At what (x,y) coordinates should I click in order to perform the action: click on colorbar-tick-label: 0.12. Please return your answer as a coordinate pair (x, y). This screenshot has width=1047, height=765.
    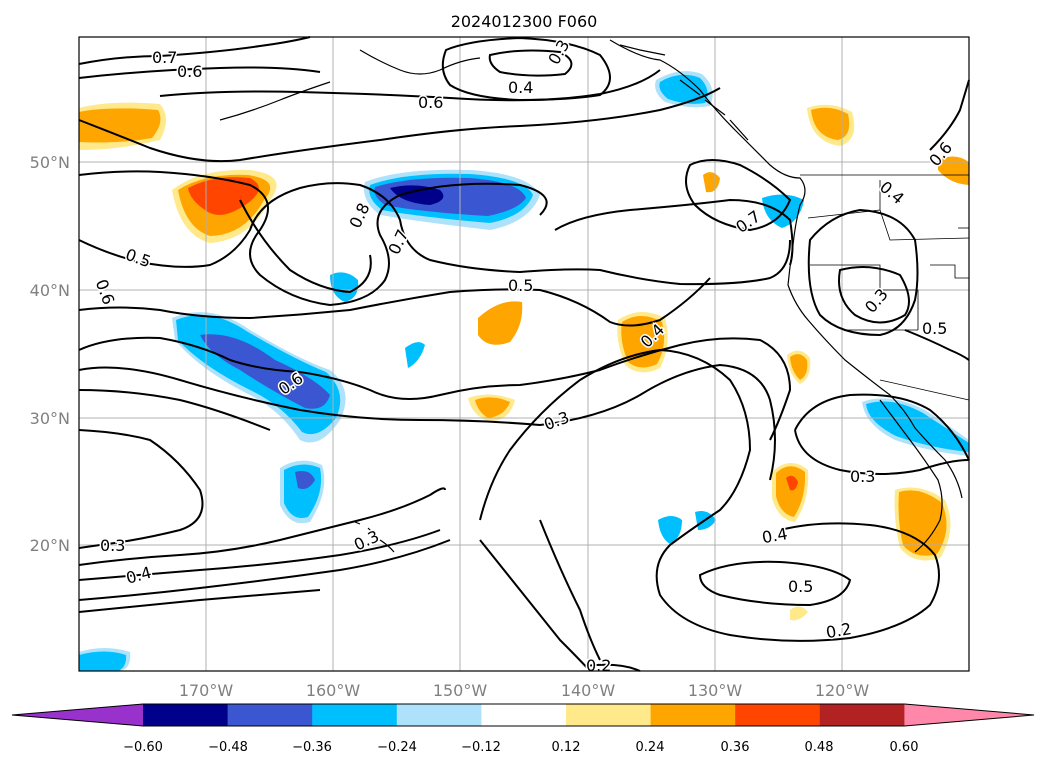
    Looking at the image, I should click on (566, 747).